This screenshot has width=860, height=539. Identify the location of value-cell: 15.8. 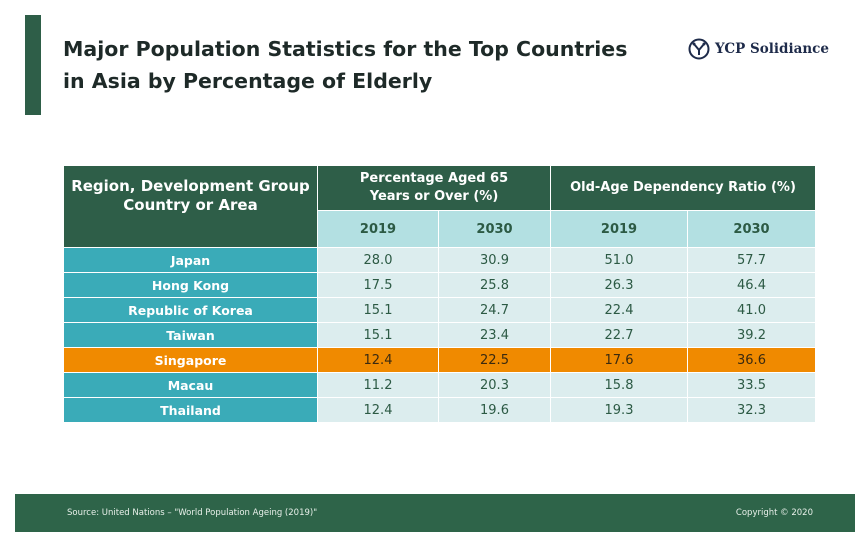
(619, 385).